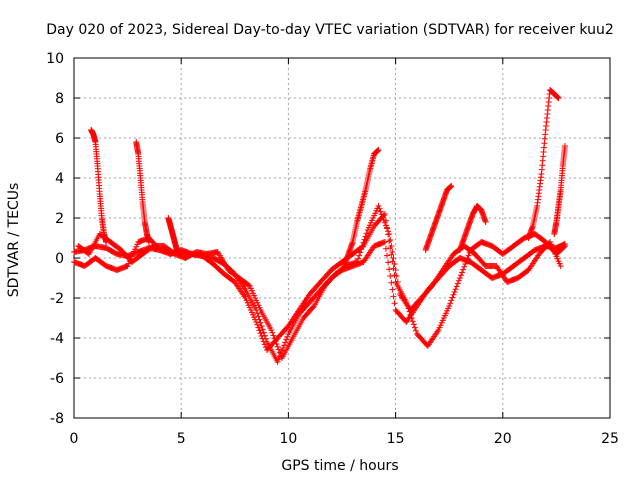 This screenshot has width=640, height=480. Describe the element at coordinates (14, 240) in the screenshot. I see `y-axis-label: SDTVAR / TECUs` at that location.